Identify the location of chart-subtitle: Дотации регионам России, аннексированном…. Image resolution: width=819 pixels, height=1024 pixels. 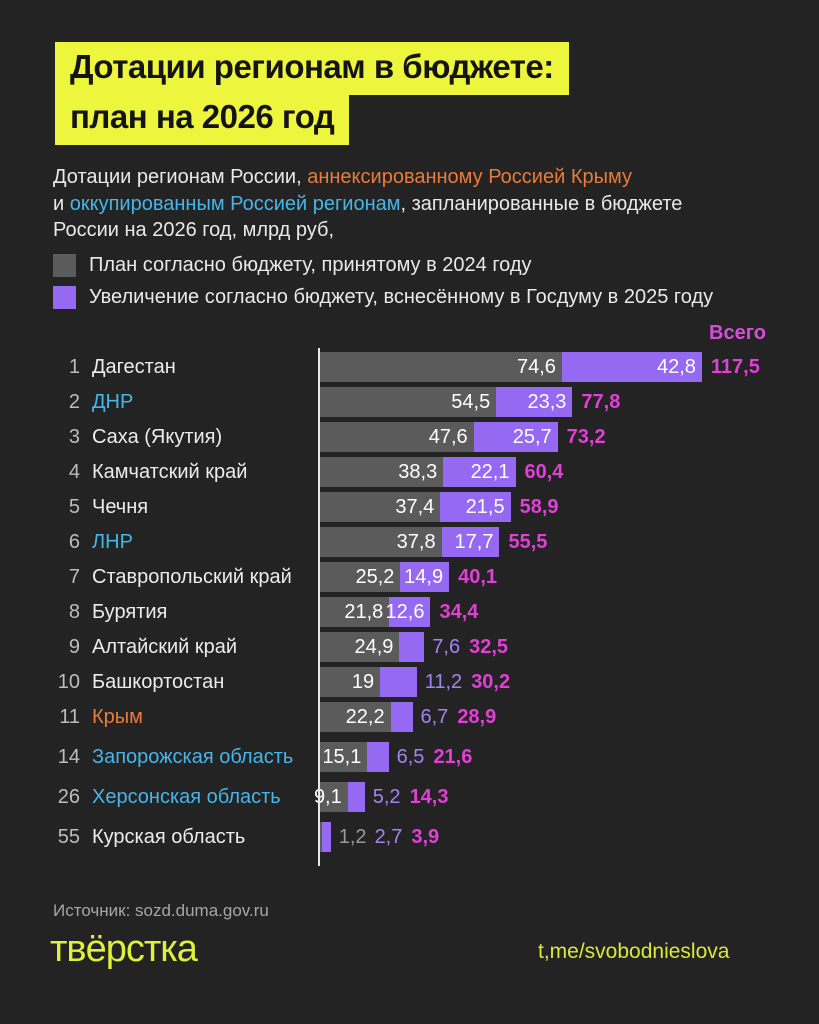
(413, 204).